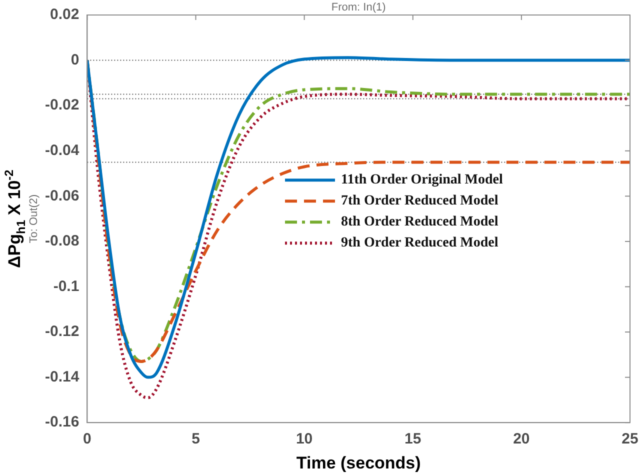 This screenshot has width=642, height=474. I want to click on y-tick-label: -0.12, so click(62, 331).